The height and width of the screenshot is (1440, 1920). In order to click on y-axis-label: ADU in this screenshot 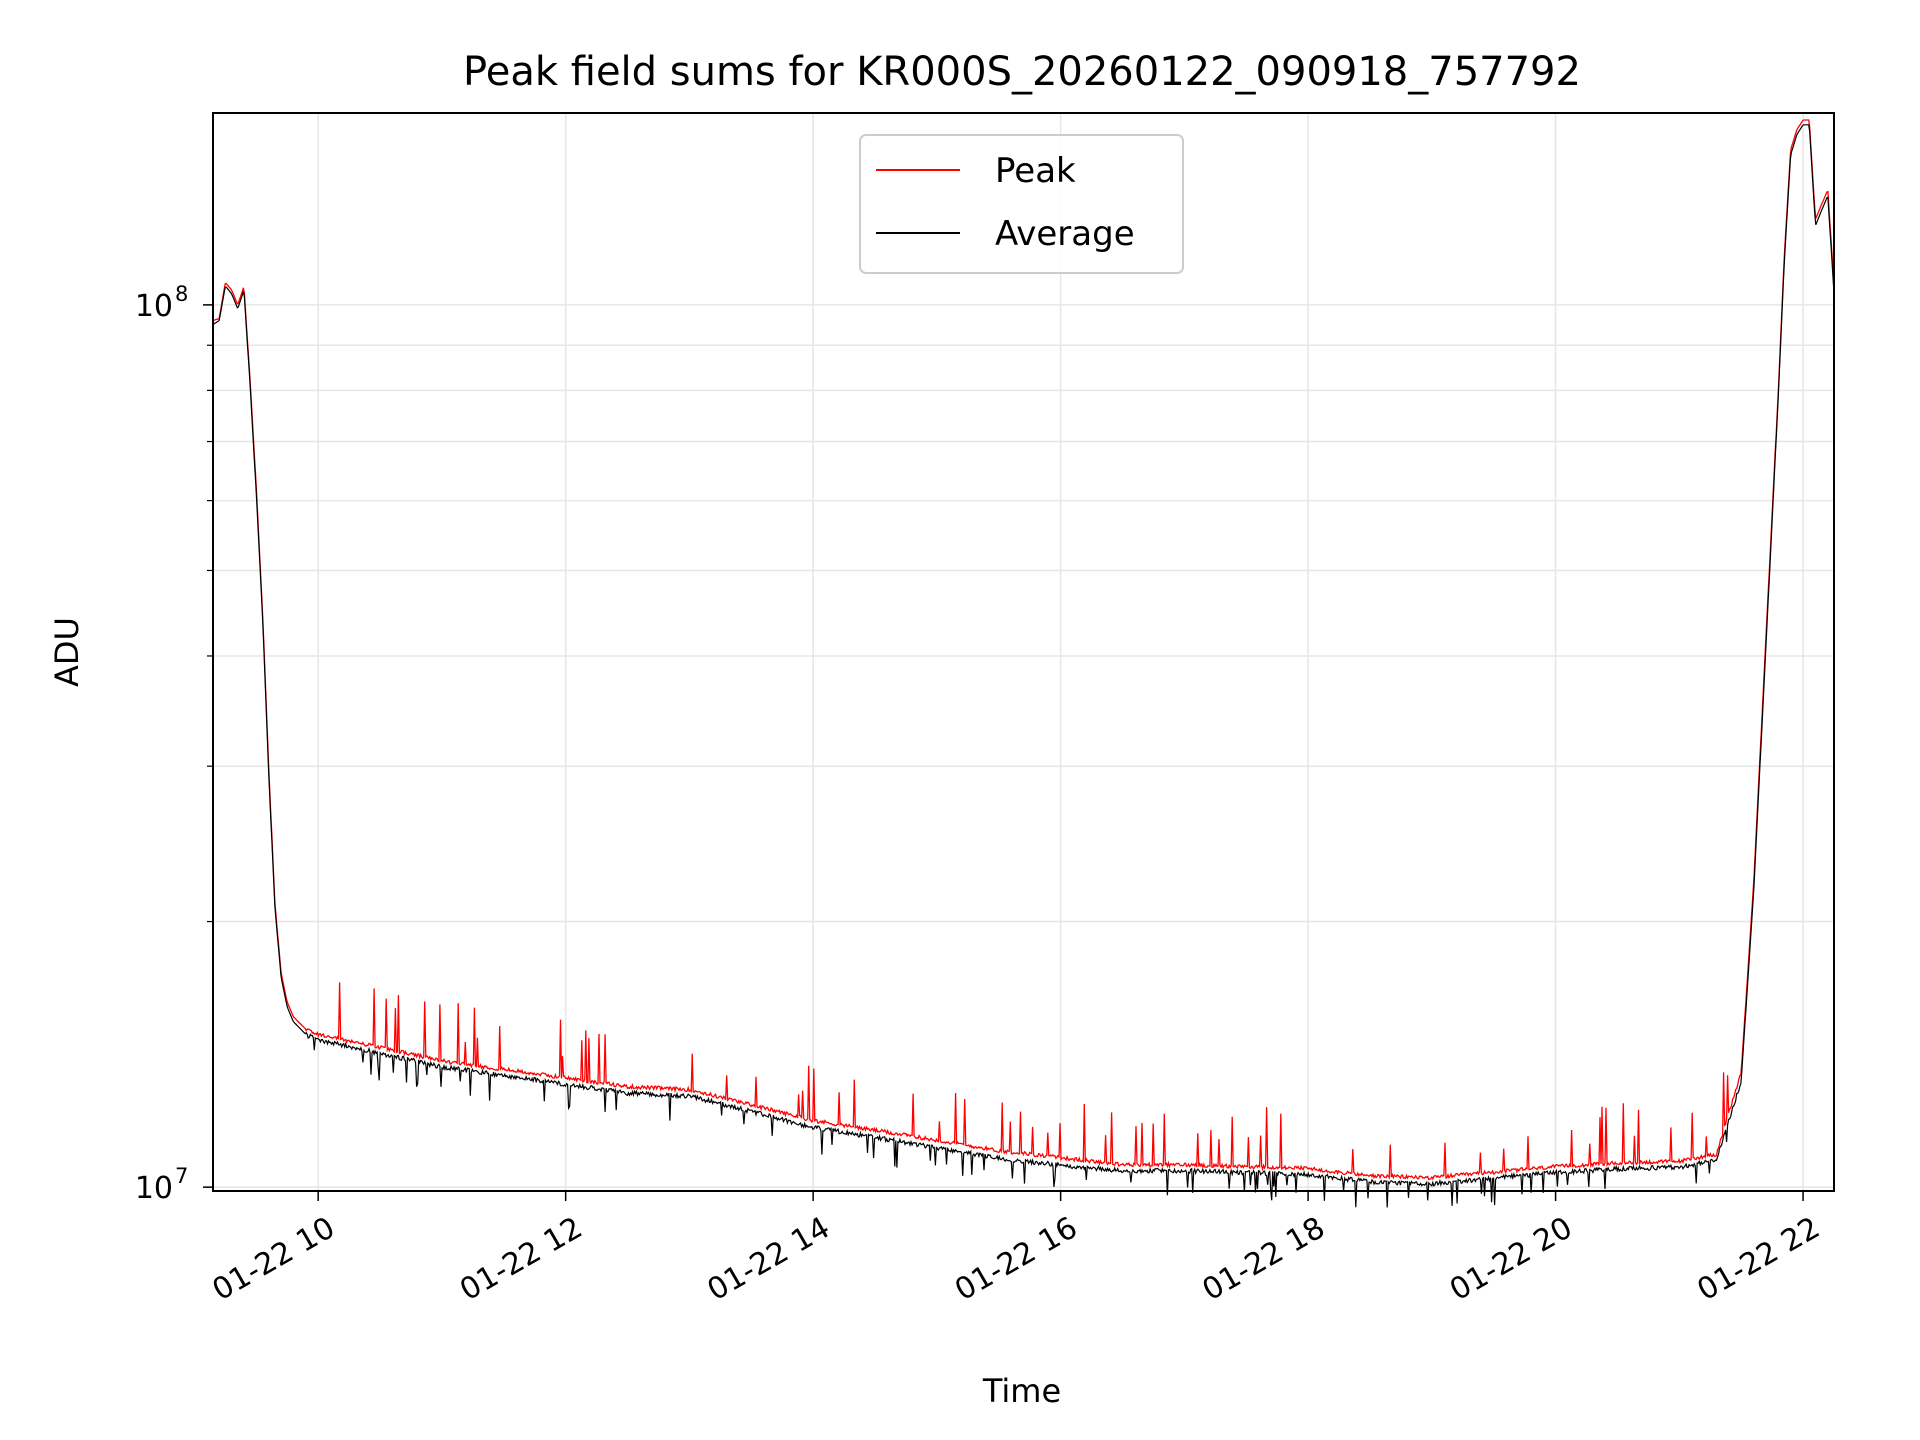, I will do `click(67, 652)`.